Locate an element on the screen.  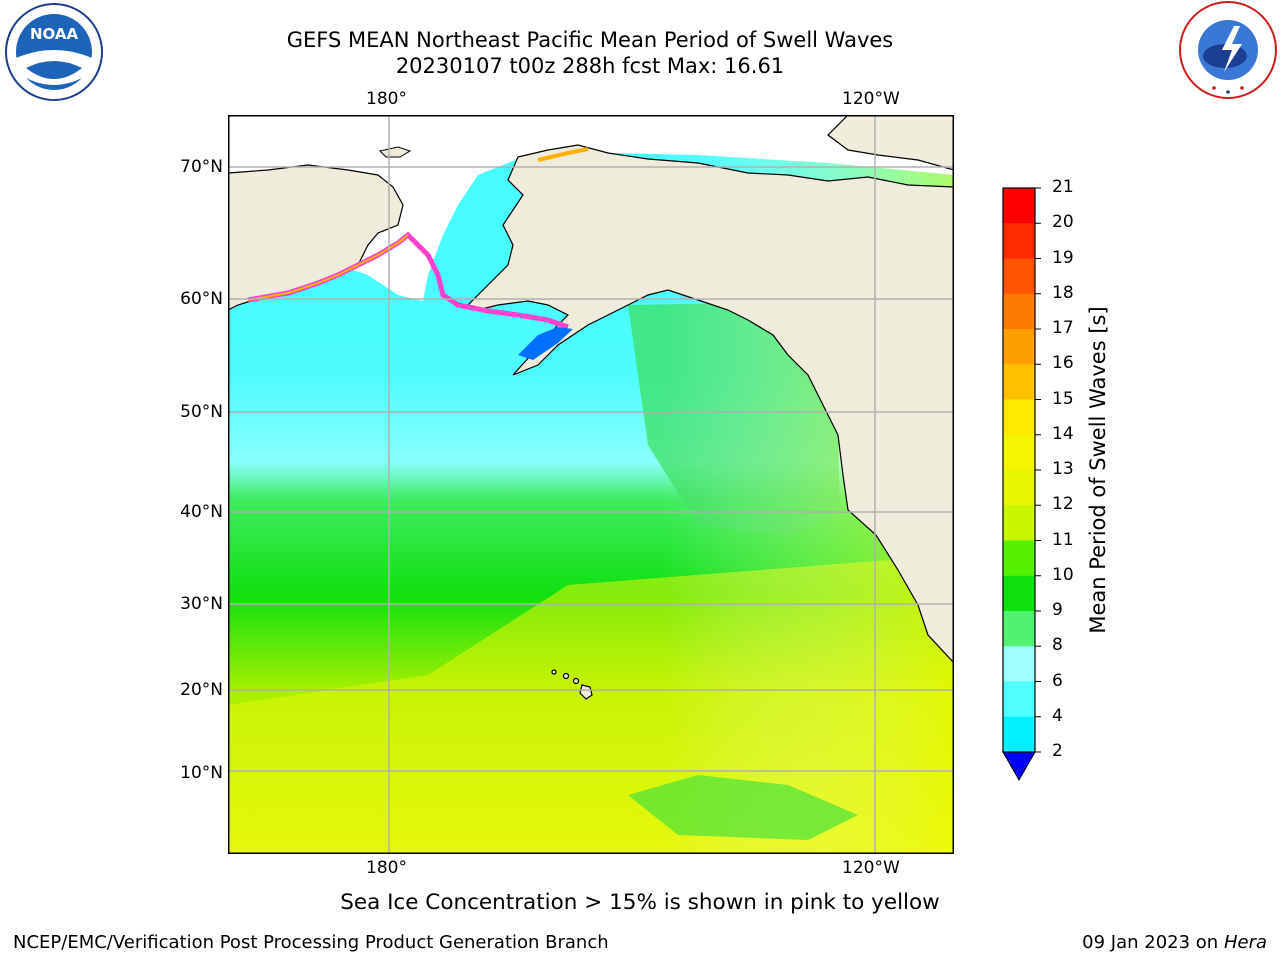
colorbar-tick-label: 13 is located at coordinates (1063, 469).